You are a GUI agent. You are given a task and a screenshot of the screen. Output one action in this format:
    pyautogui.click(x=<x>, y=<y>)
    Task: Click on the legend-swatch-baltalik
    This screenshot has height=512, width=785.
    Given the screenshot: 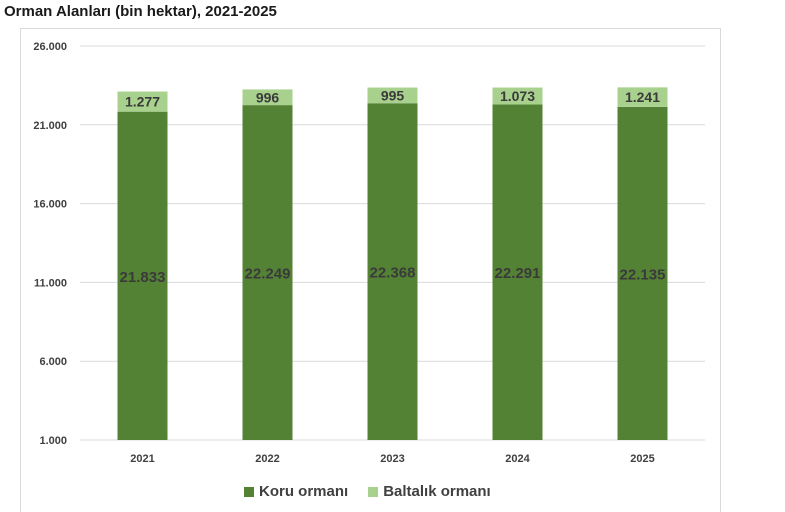 What is the action you would take?
    pyautogui.click(x=373, y=491)
    